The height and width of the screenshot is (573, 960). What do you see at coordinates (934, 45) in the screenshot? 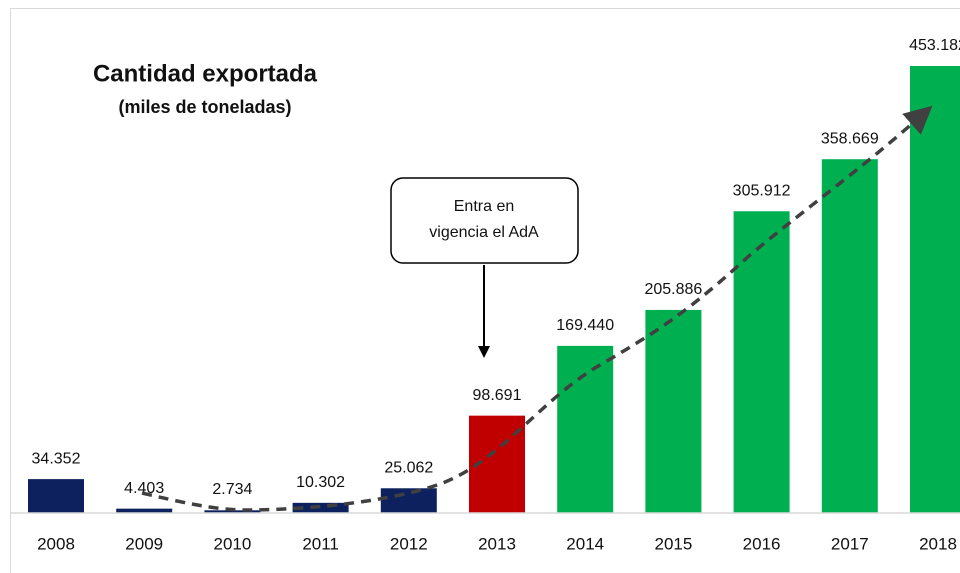
I see `data-label: 453.182` at bounding box center [934, 45].